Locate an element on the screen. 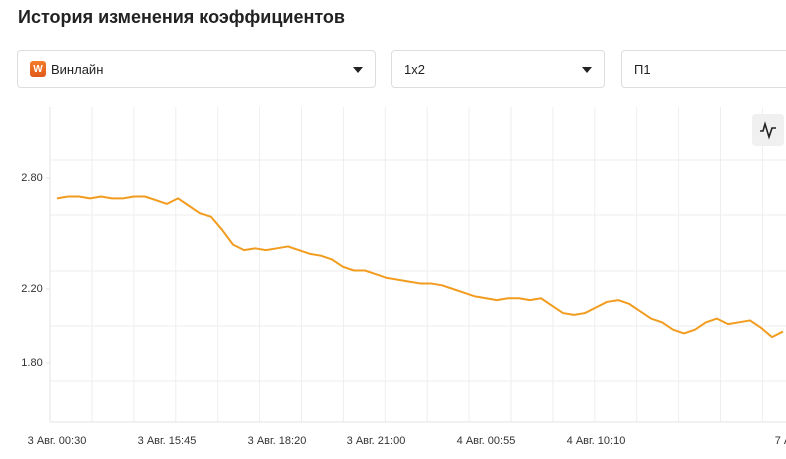 The image size is (786, 459). chart-mode-icon is located at coordinates (768, 130).